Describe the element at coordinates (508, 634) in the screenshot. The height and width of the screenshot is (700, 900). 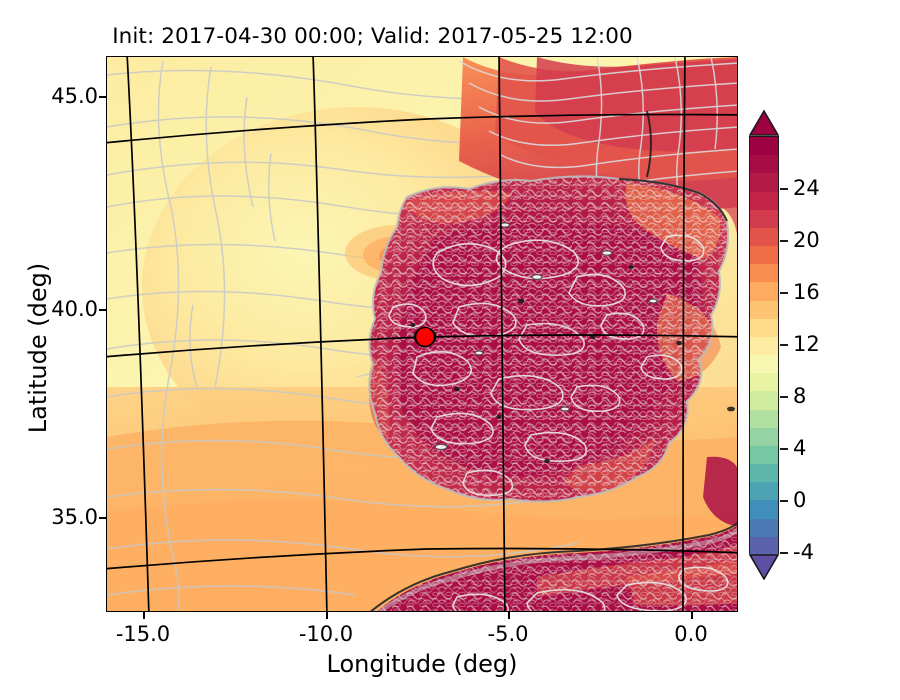
I see `x-tick-label: -5.0` at that location.